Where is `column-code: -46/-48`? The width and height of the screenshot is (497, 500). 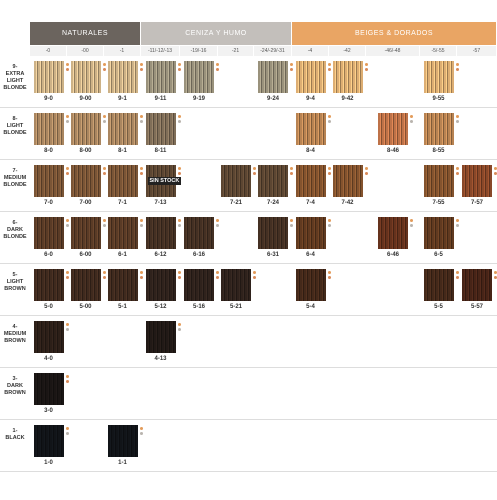 column-code: -46/-48 is located at coordinates (393, 51).